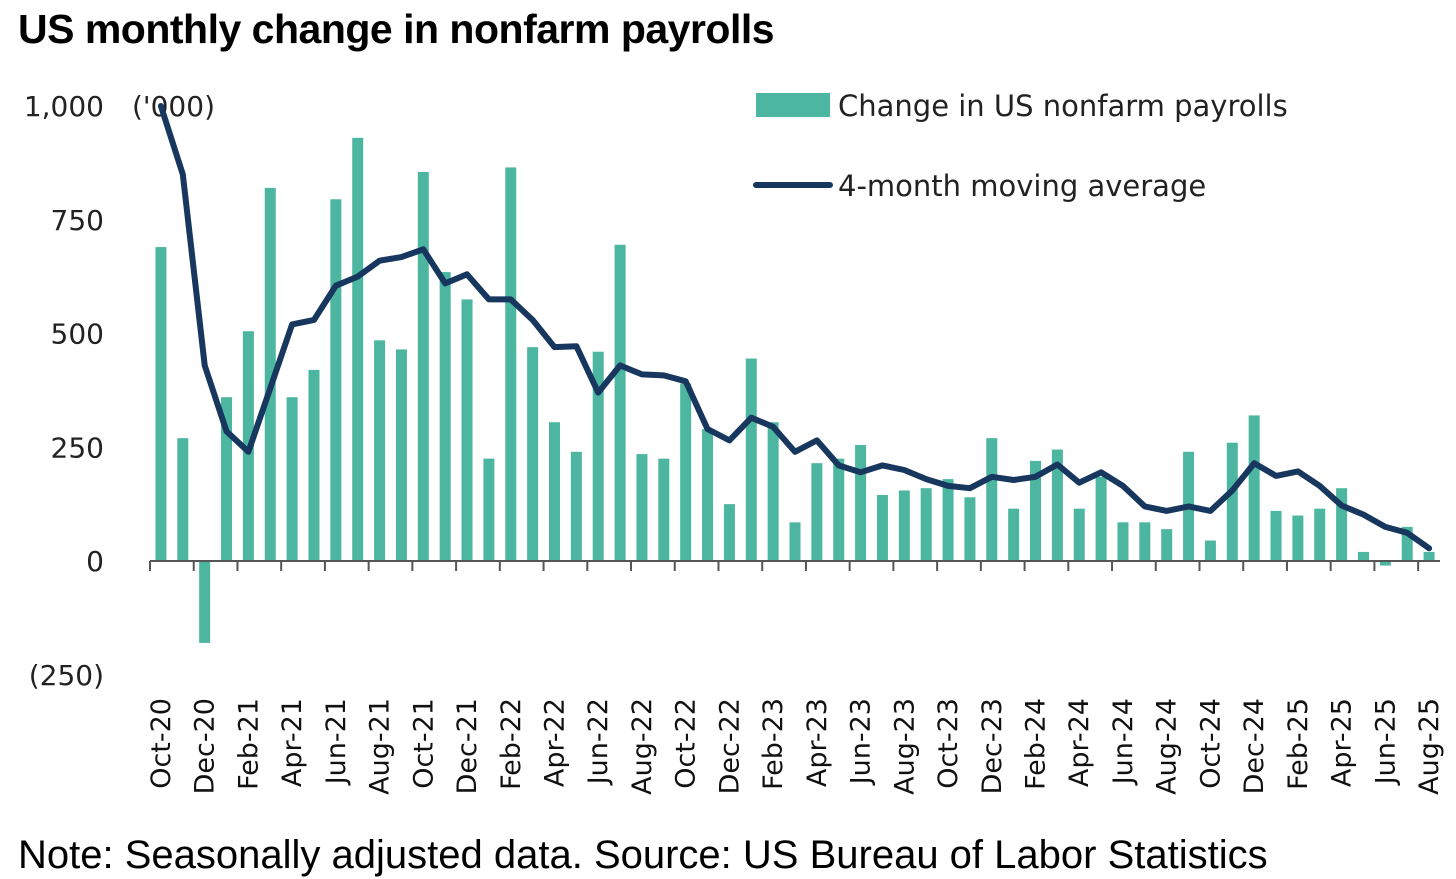 This screenshot has height=879, width=1456. What do you see at coordinates (861, 742) in the screenshot?
I see `x-tick-label: Jun-23` at bounding box center [861, 742].